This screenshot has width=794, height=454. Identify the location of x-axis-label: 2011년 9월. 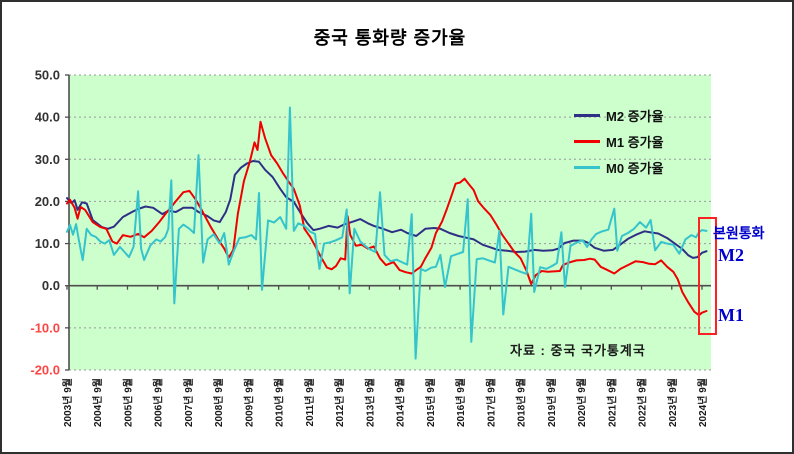
(309, 402).